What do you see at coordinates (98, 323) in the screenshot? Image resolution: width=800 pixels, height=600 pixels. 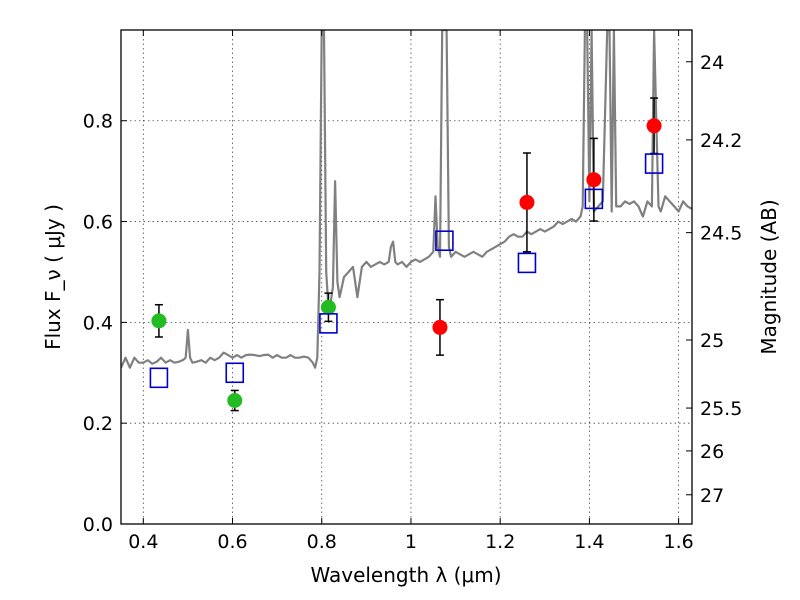 I see `y-tick-label: 0.4` at bounding box center [98, 323].